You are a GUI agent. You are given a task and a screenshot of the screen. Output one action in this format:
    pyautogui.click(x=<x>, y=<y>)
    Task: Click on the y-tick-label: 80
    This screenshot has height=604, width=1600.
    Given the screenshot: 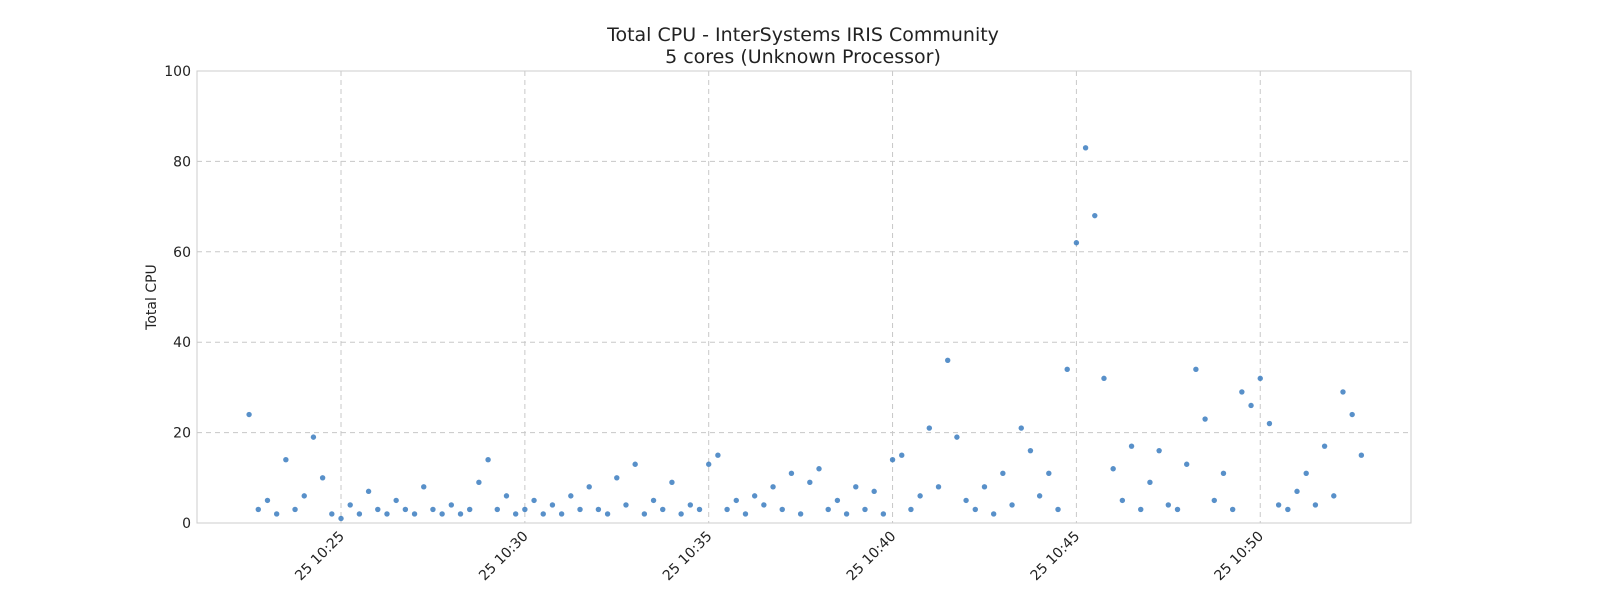 What is the action you would take?
    pyautogui.click(x=182, y=162)
    